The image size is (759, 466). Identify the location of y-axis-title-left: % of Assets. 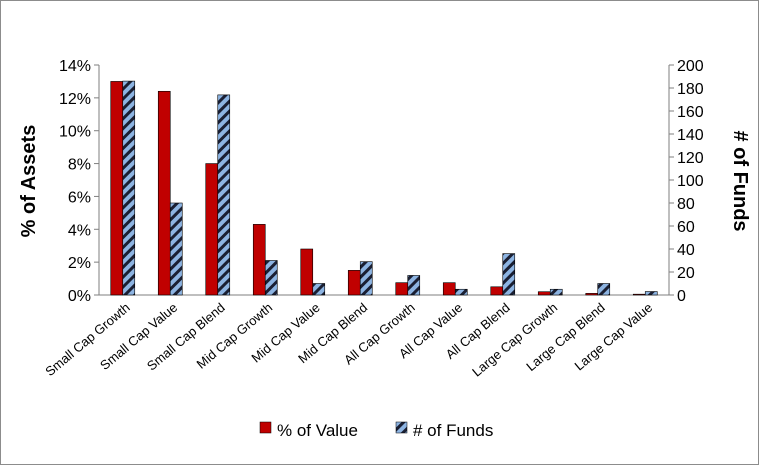
(29, 181).